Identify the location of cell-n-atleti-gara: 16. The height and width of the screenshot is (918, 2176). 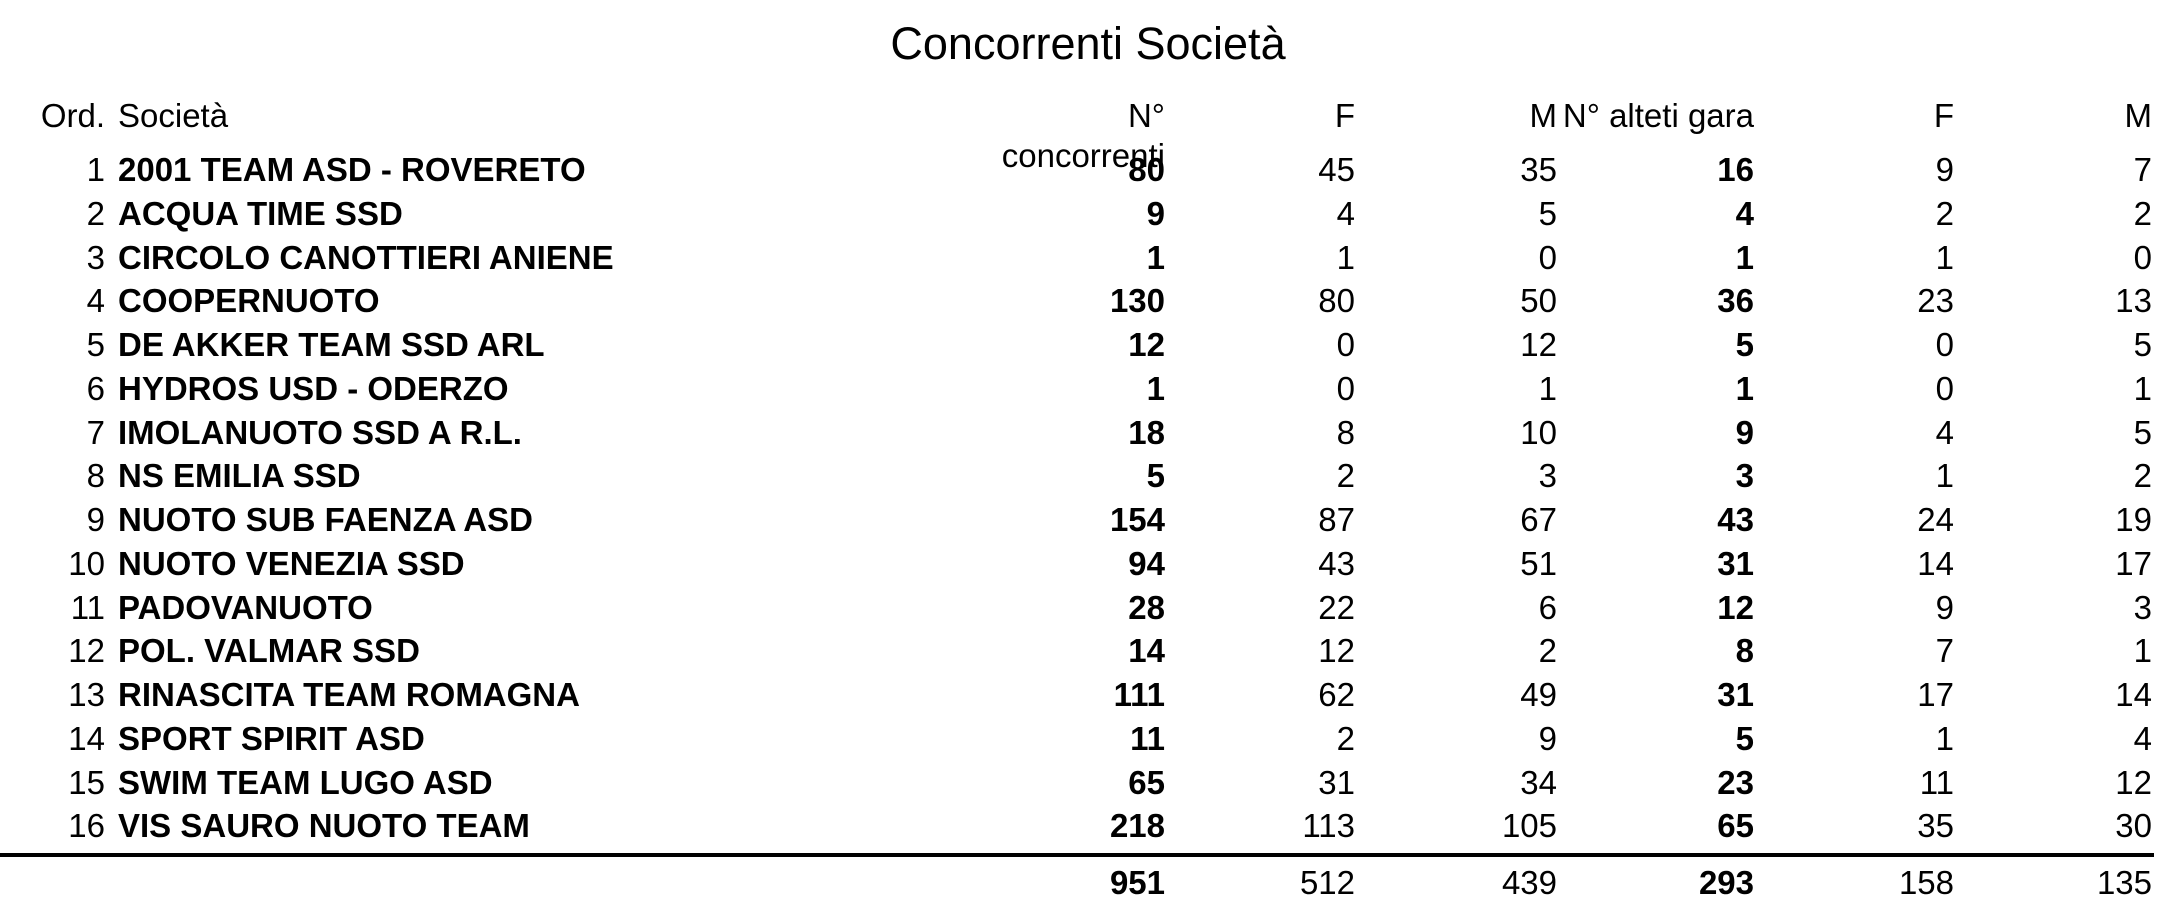
(1735, 169).